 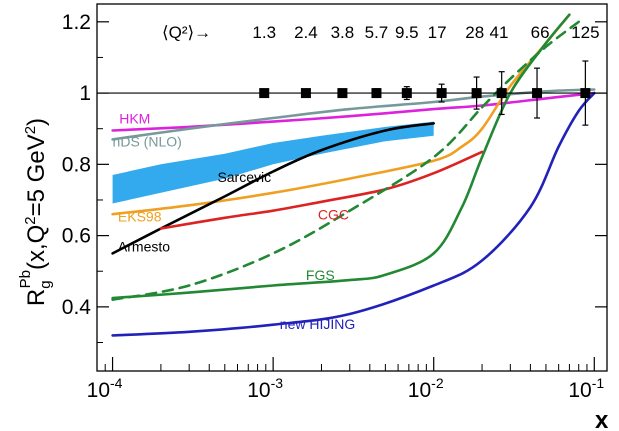 I want to click on q2-value-label: 28, so click(x=474, y=32).